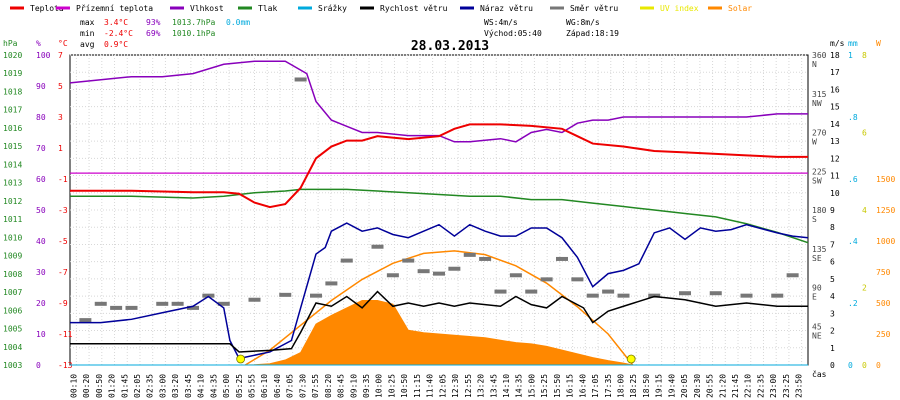 The image size is (900, 400). I want to click on time-tick: 03:45, so click(188, 386).